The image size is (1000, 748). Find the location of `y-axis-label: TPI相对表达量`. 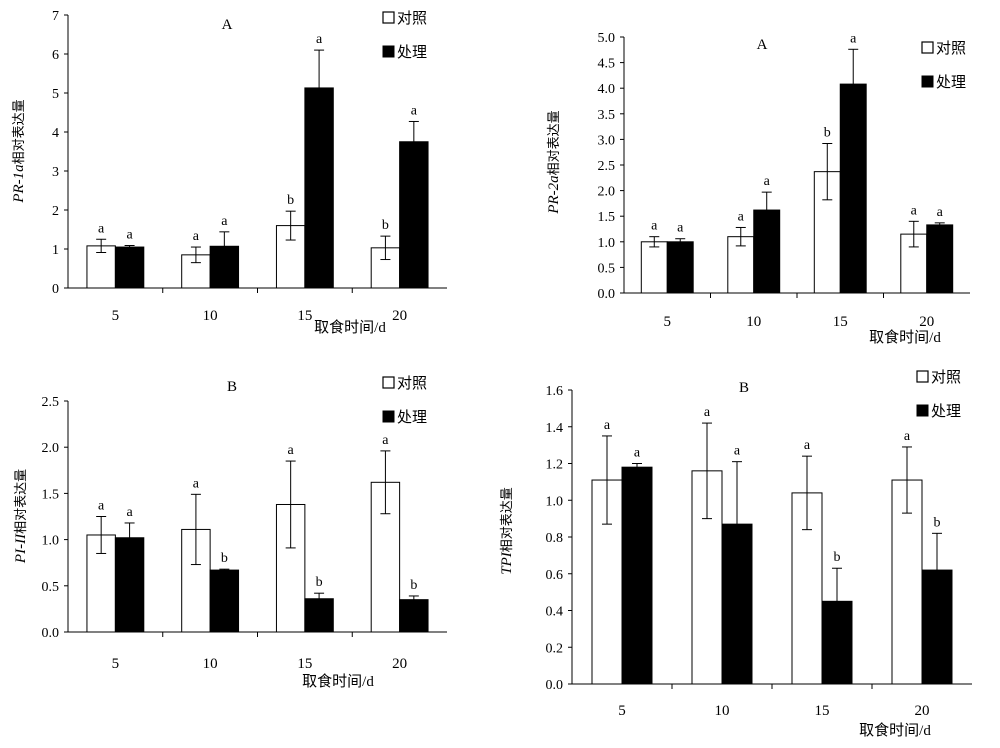

y-axis-label: TPI相对表达量 is located at coordinates (507, 531).